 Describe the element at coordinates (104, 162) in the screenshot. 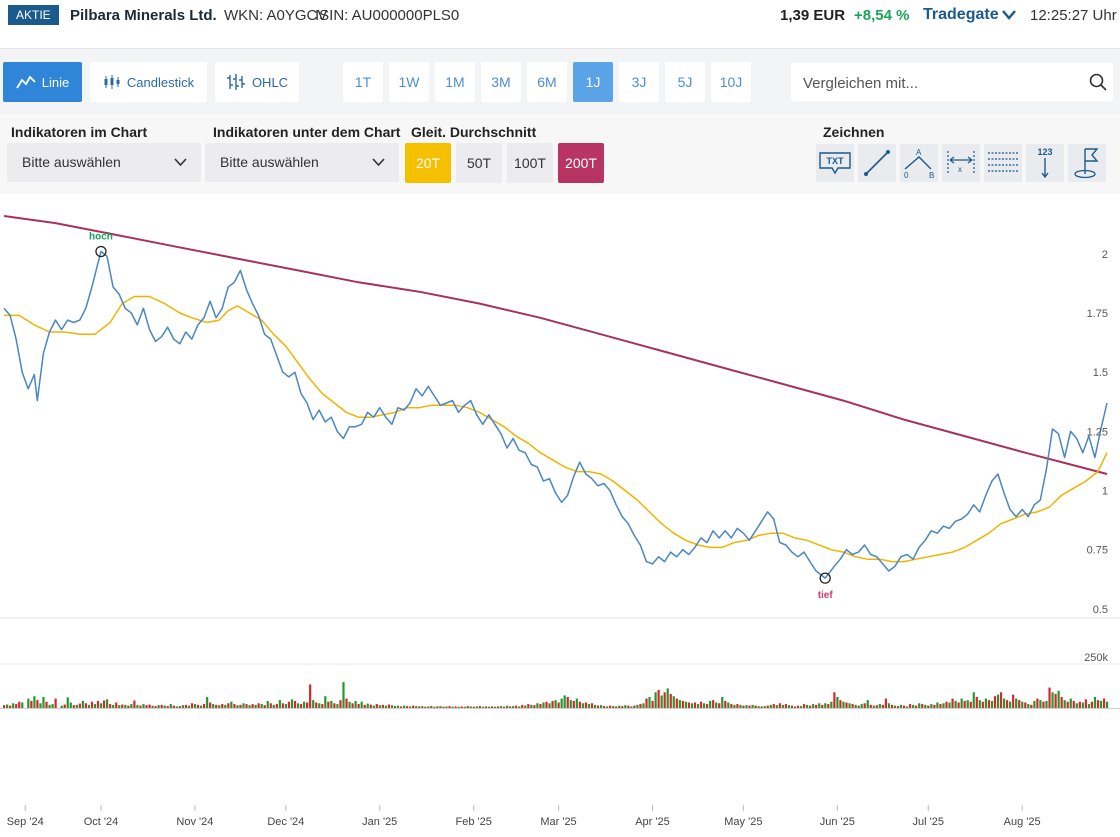

I see `in-chart-indicator-select: Bitte auswählen` at that location.